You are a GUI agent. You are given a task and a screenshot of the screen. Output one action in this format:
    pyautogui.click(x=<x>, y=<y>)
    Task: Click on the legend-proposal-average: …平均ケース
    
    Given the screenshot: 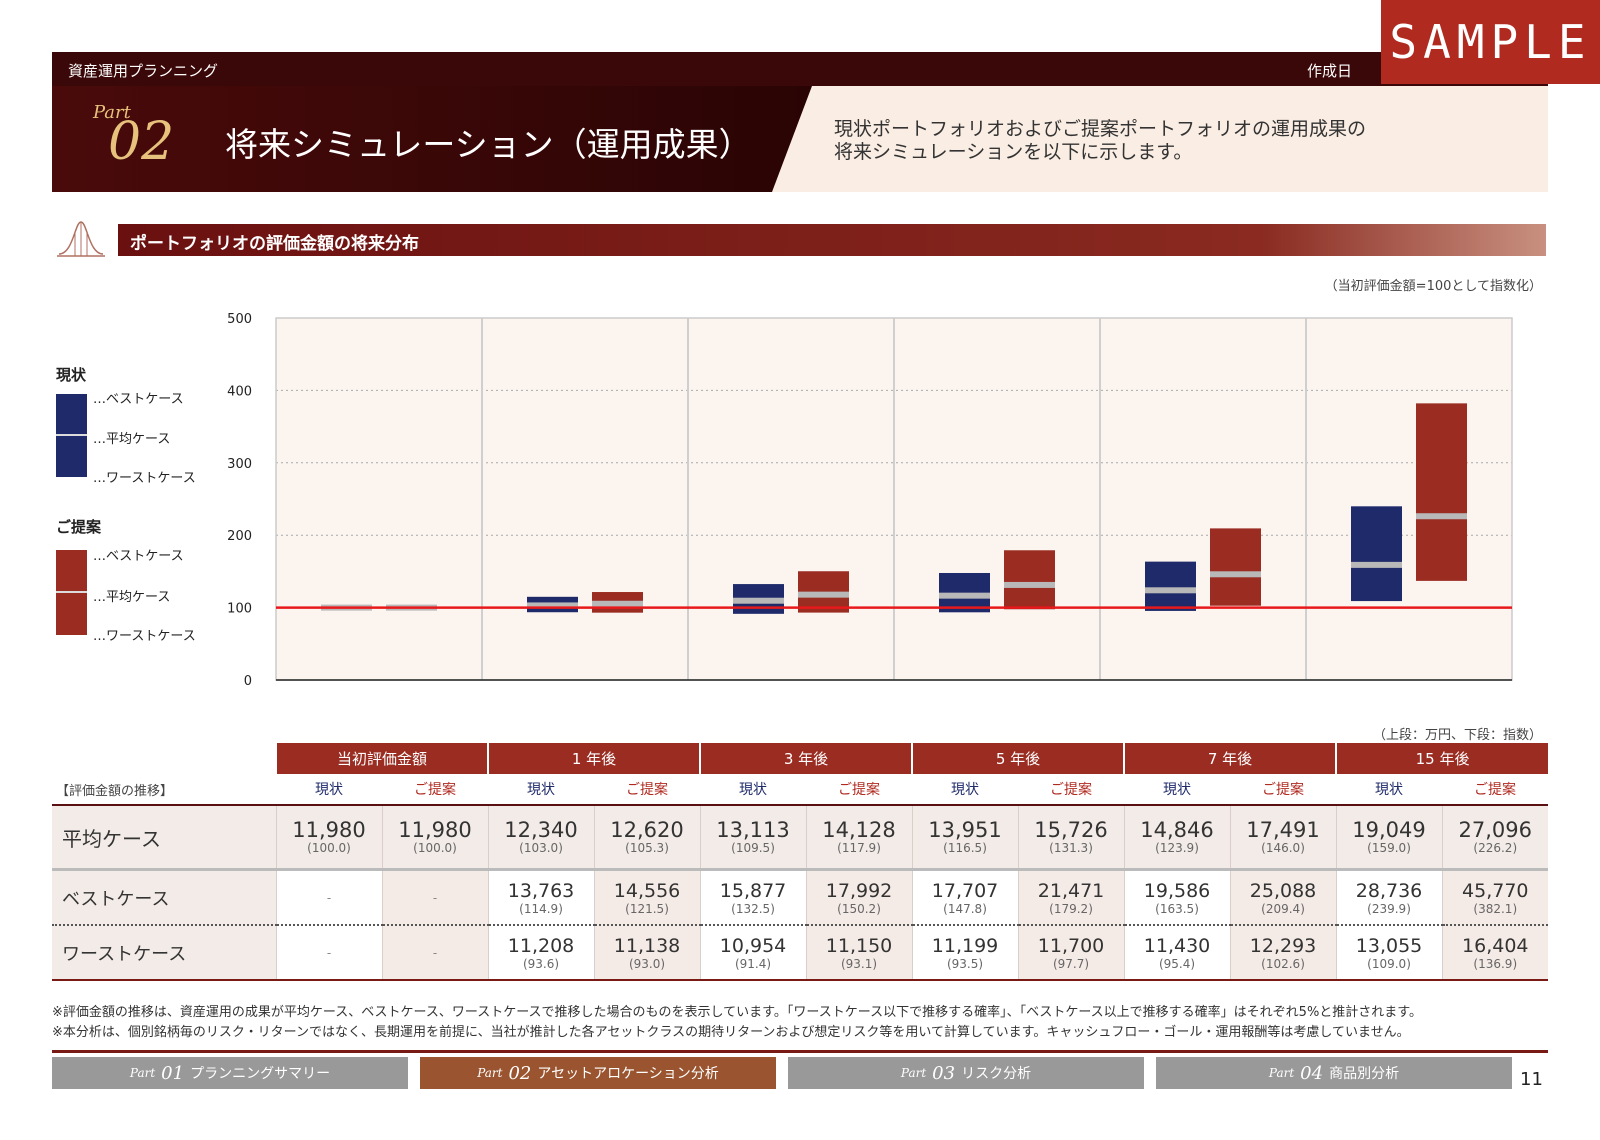 What is the action you would take?
    pyautogui.click(x=132, y=597)
    